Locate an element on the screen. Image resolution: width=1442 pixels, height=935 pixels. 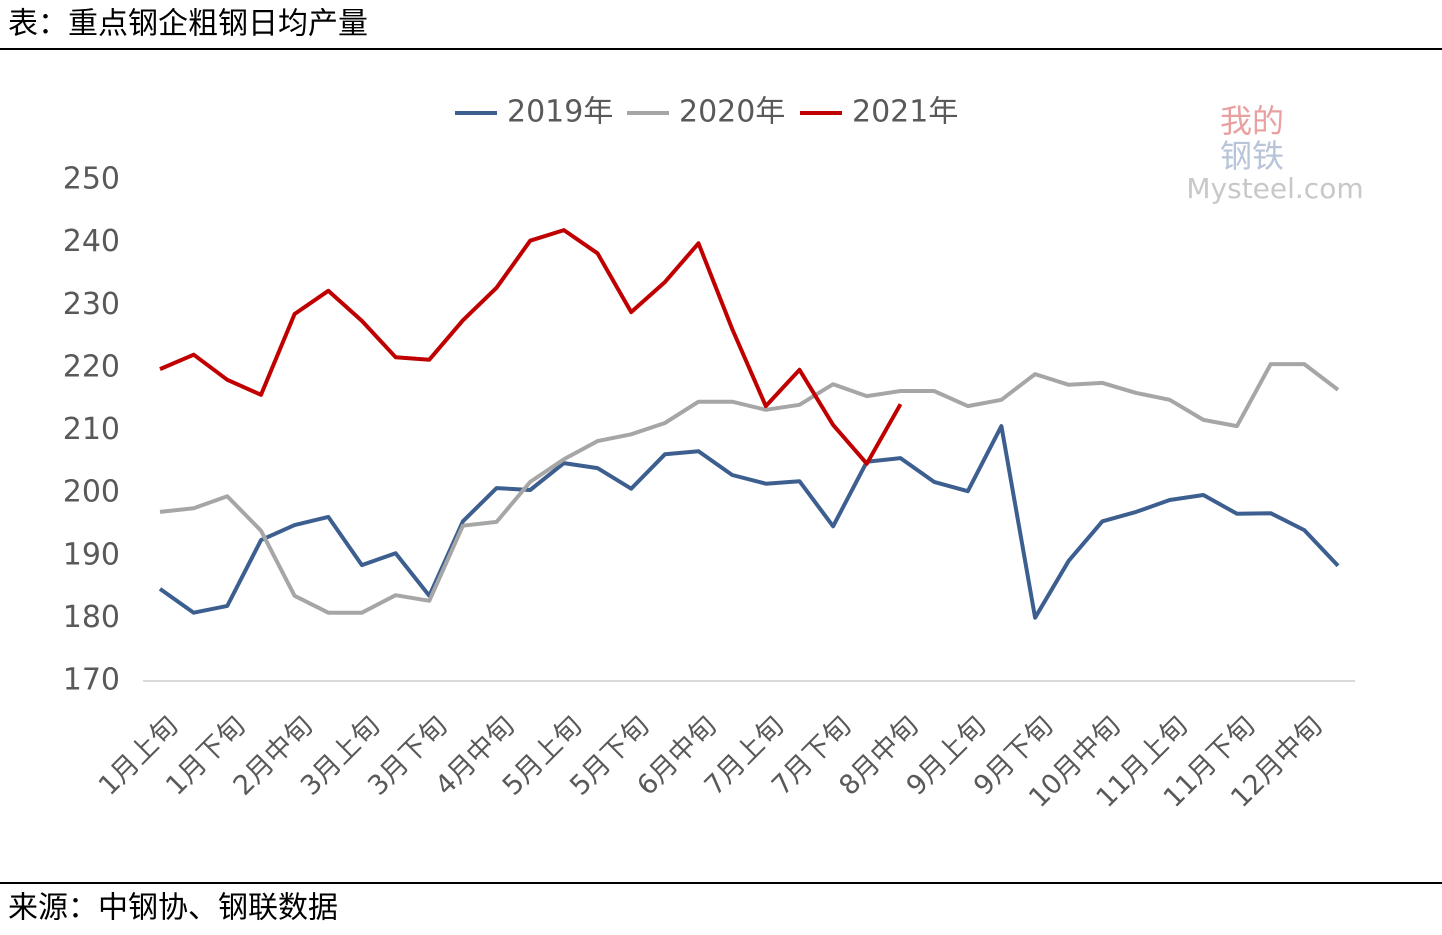
watermark: 我的 is located at coordinates (1252, 121).